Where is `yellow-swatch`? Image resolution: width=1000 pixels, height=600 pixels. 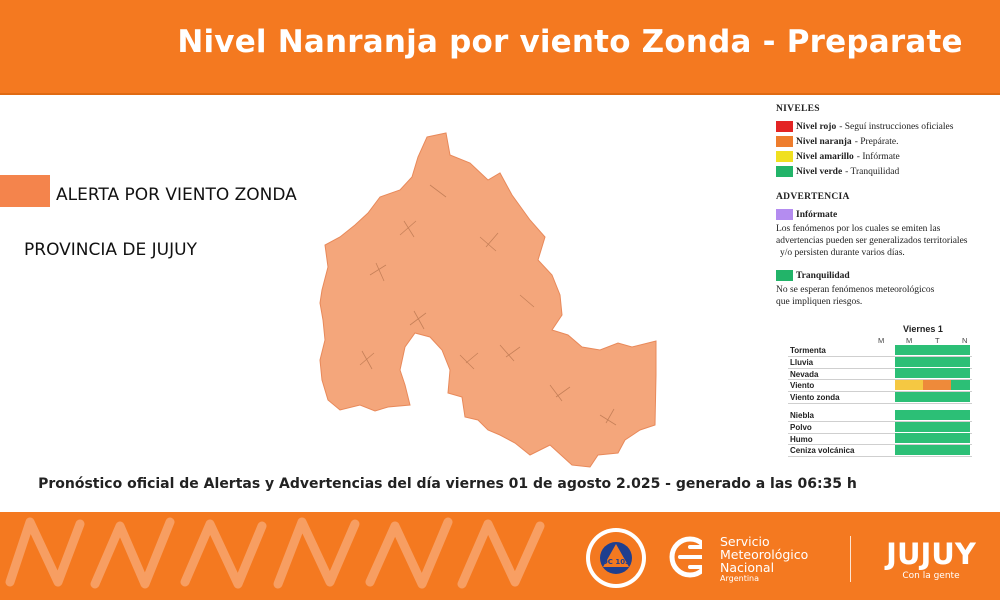
yellow-swatch is located at coordinates (784, 156).